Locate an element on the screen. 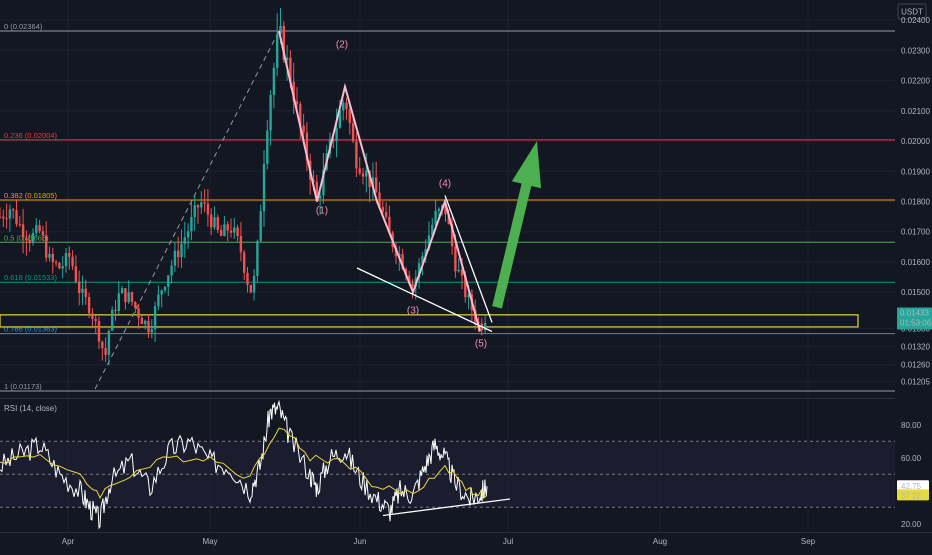 This screenshot has height=555, width=932. rsi-value-badge is located at coordinates (913, 486).